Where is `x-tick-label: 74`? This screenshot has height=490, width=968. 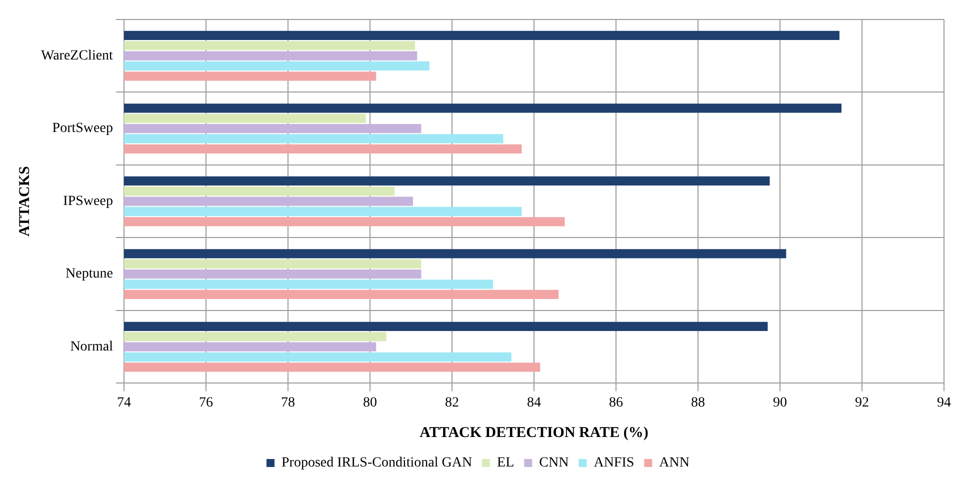
x-tick-label: 74 is located at coordinates (123, 402).